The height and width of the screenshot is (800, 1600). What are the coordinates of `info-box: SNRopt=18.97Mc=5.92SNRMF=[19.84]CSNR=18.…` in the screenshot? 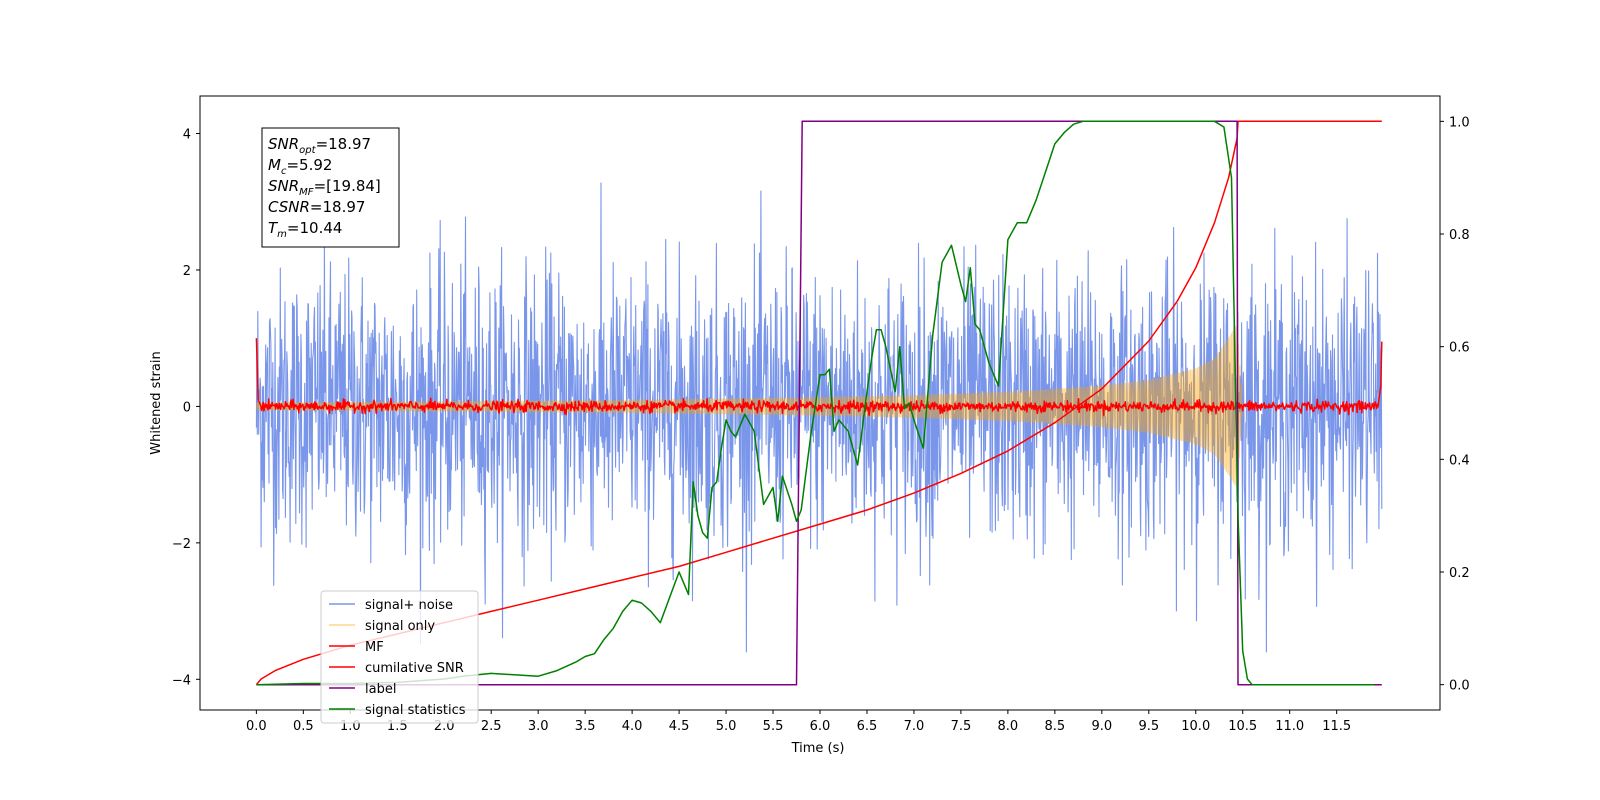 It's located at (330, 187).